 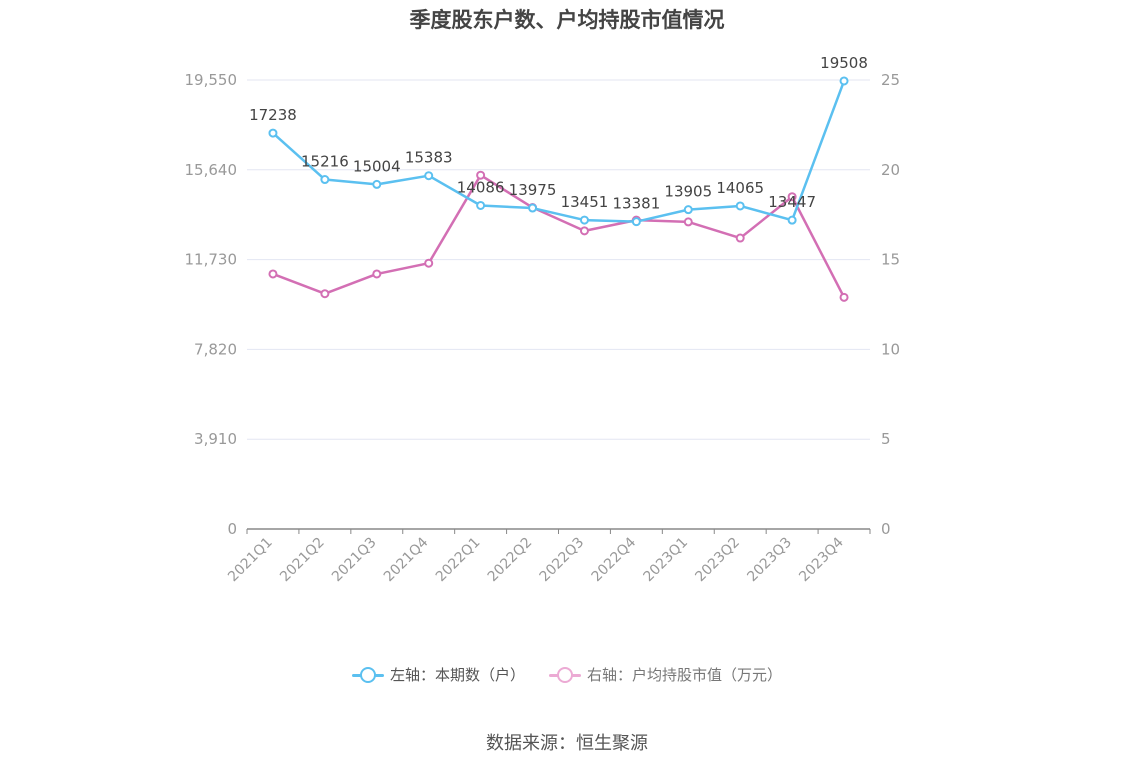 I want to click on households-data-label: 15383, so click(x=429, y=158).